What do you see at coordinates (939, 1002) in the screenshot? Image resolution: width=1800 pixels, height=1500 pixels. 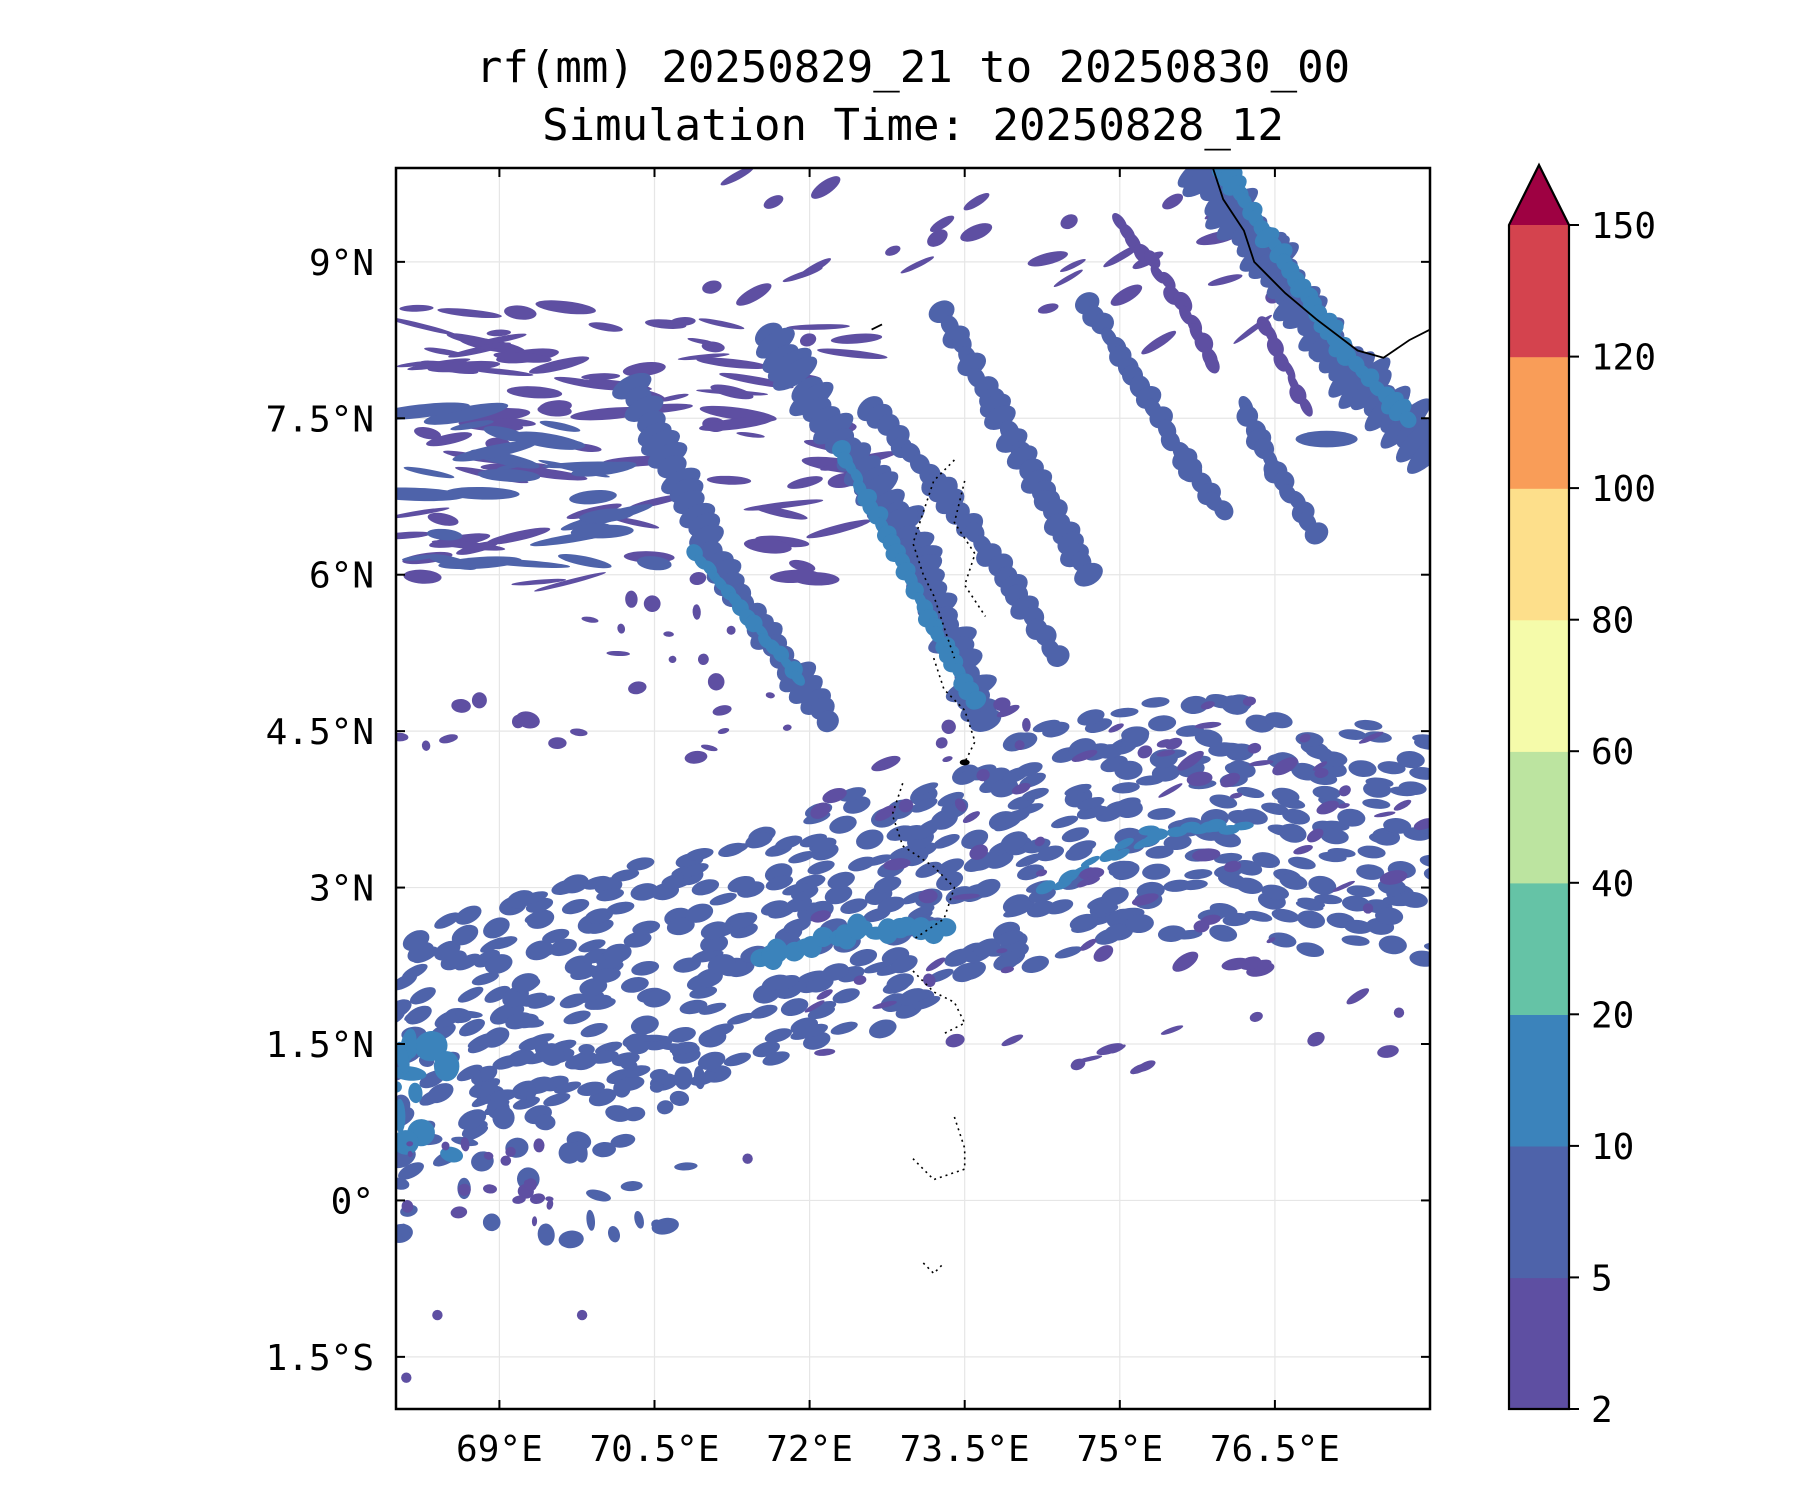 I see `maldives-south-atolls` at bounding box center [939, 1002].